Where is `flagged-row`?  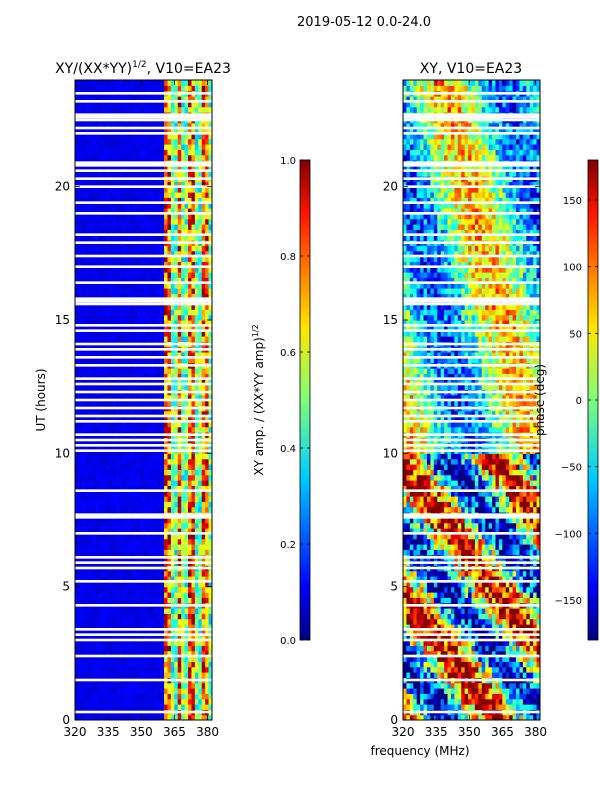 flagged-row is located at coordinates (143, 165).